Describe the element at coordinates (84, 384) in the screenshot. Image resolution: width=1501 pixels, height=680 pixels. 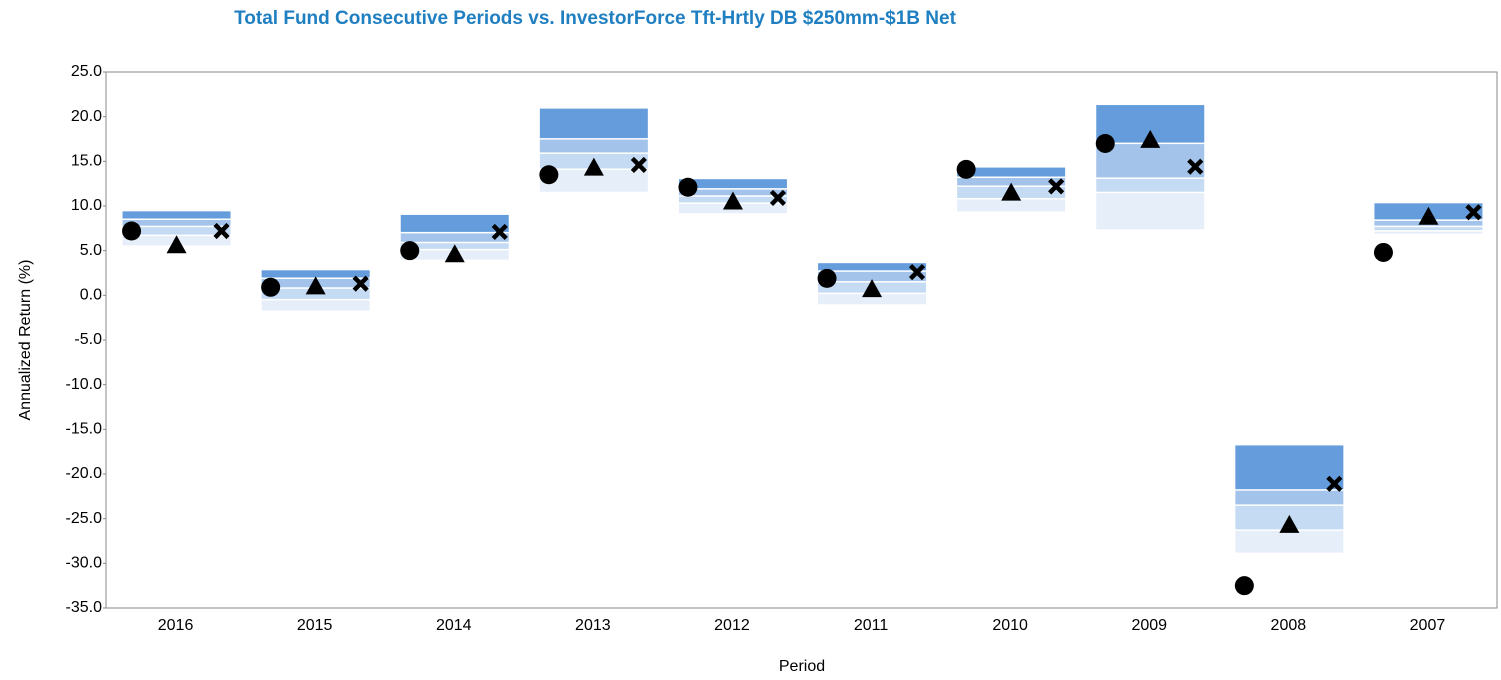
I see `y-tick-label: -10.0` at that location.